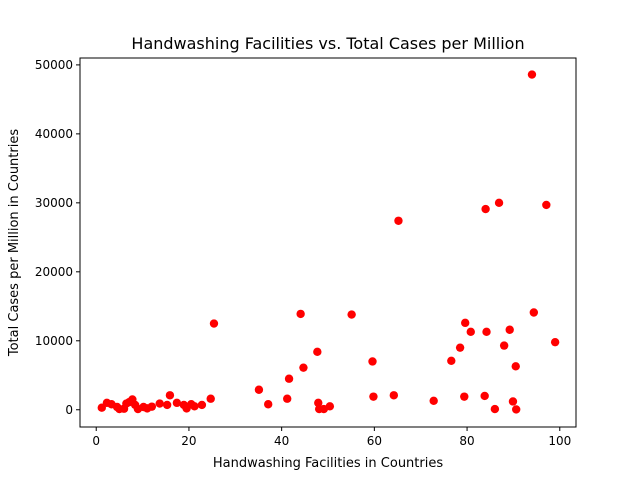 This screenshot has height=480, width=640. I want to click on x-tick-label: 20, so click(188, 441).